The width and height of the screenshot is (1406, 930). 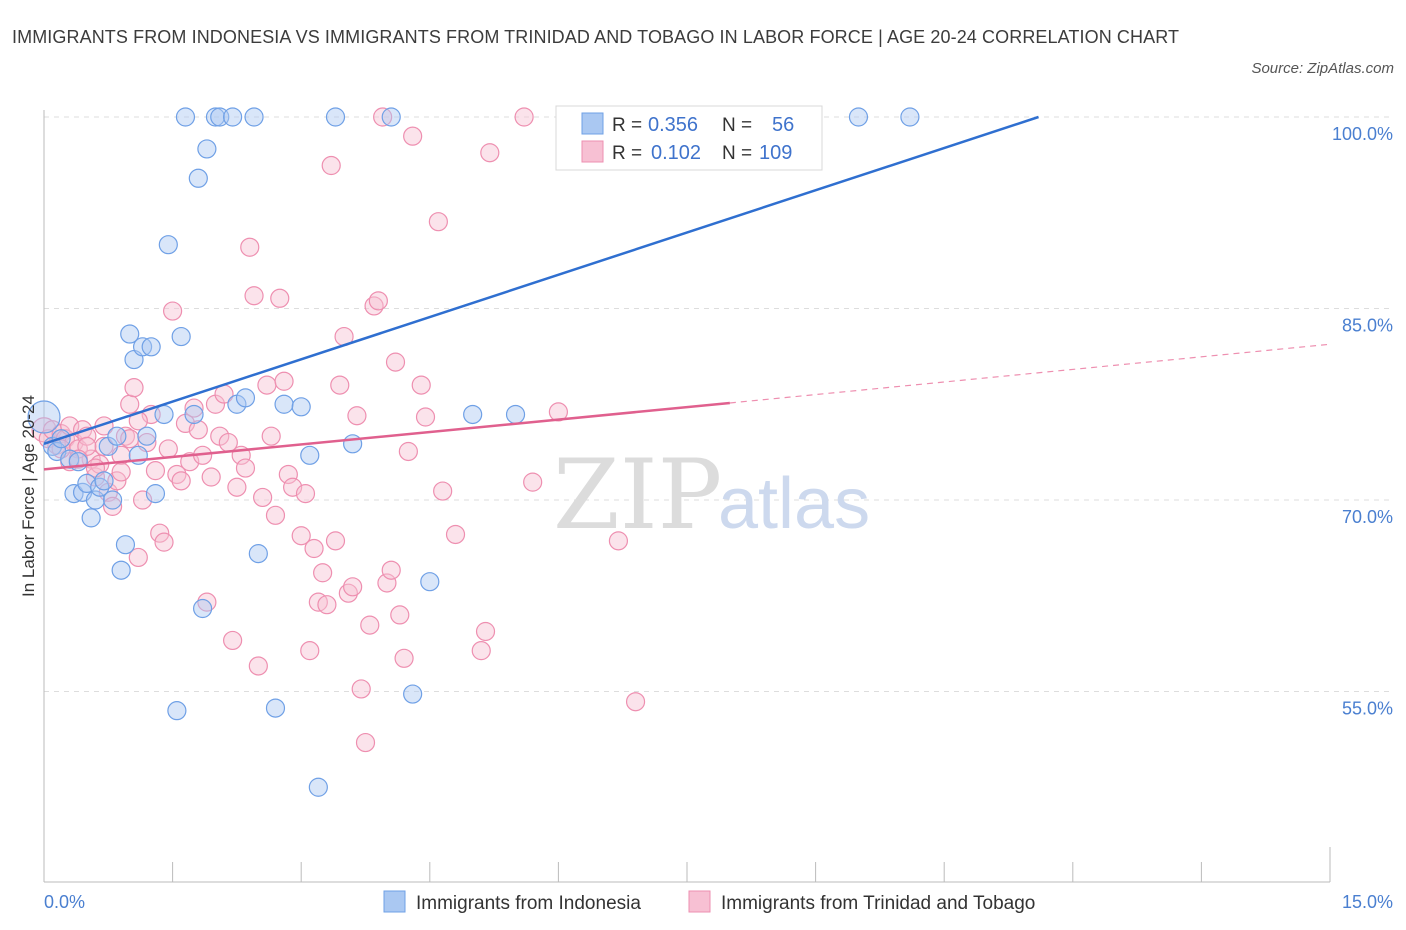 What do you see at coordinates (1322, 68) in the screenshot?
I see `source-label: Source: ZipAtlas.com` at bounding box center [1322, 68].